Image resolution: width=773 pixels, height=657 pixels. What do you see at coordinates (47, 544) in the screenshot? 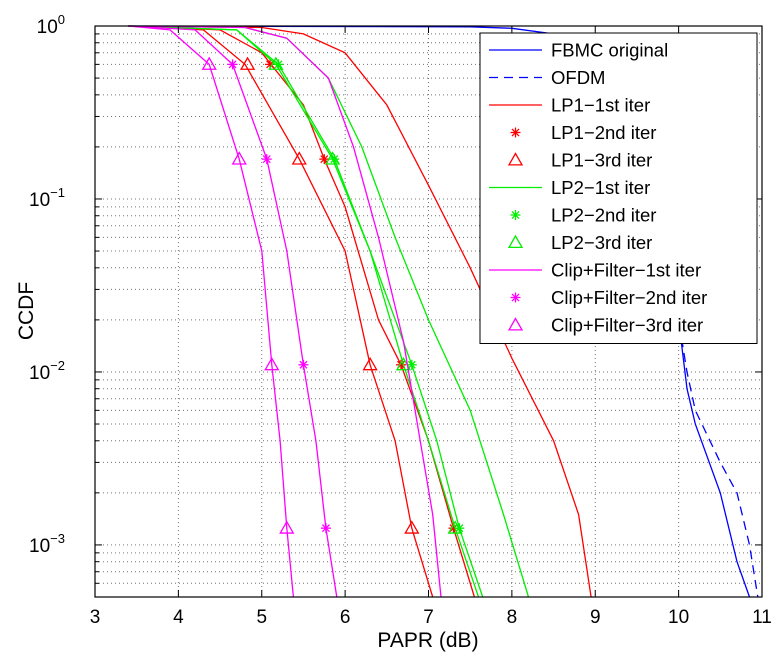
I see `y-tick-label: 10⁻³` at bounding box center [47, 544].